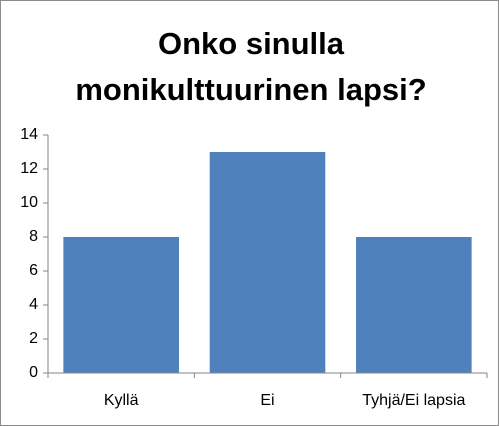 The width and height of the screenshot is (499, 426). Describe the element at coordinates (29, 134) in the screenshot. I see `y-tick-label: 14` at that location.